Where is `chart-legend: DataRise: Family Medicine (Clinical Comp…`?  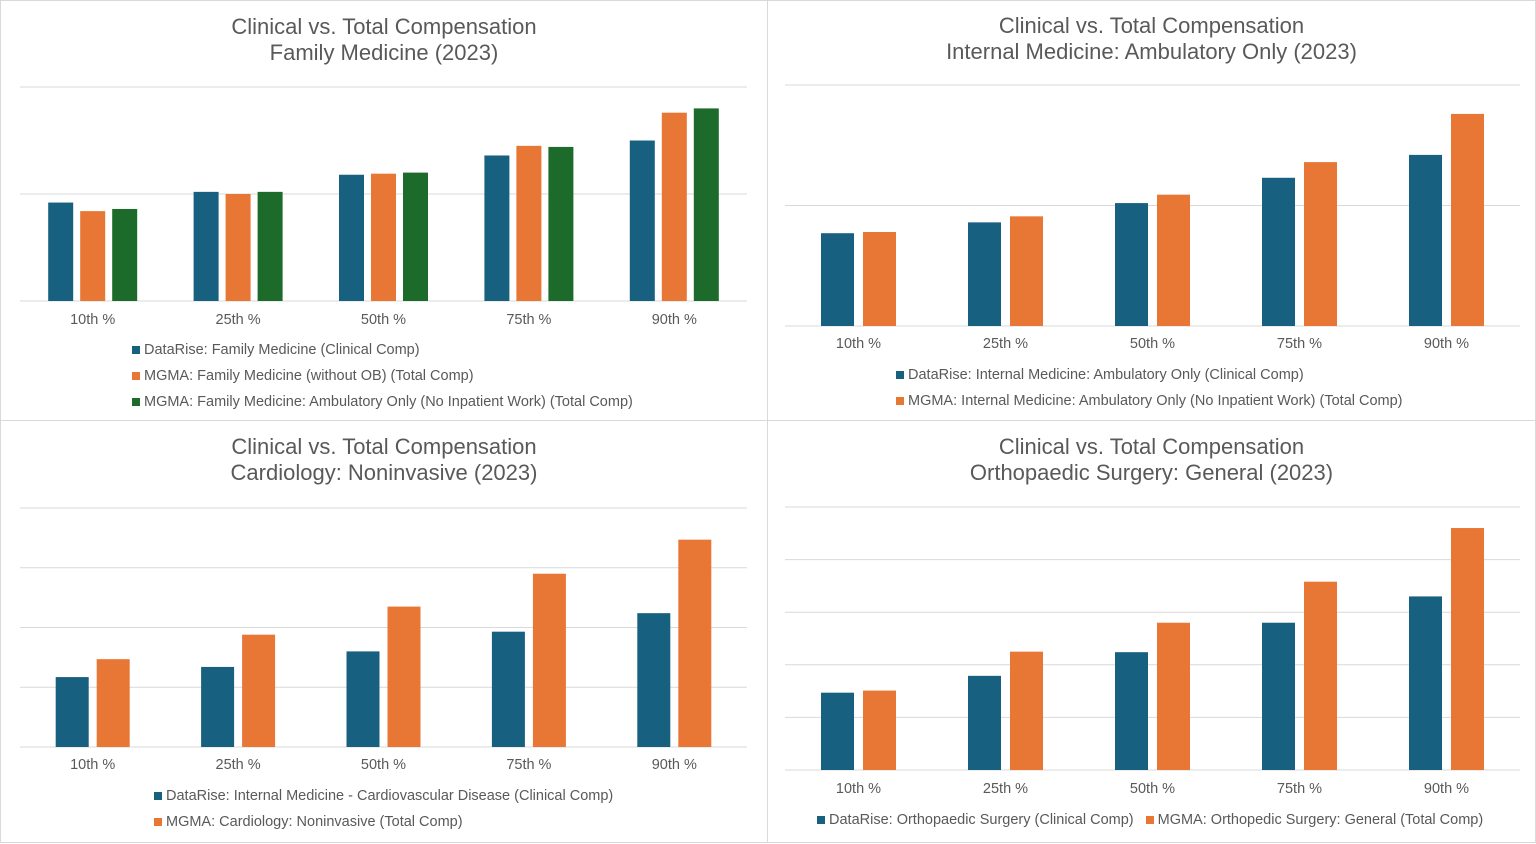 chart-legend: DataRise: Family Medicine (Clinical Comp… is located at coordinates (382, 376).